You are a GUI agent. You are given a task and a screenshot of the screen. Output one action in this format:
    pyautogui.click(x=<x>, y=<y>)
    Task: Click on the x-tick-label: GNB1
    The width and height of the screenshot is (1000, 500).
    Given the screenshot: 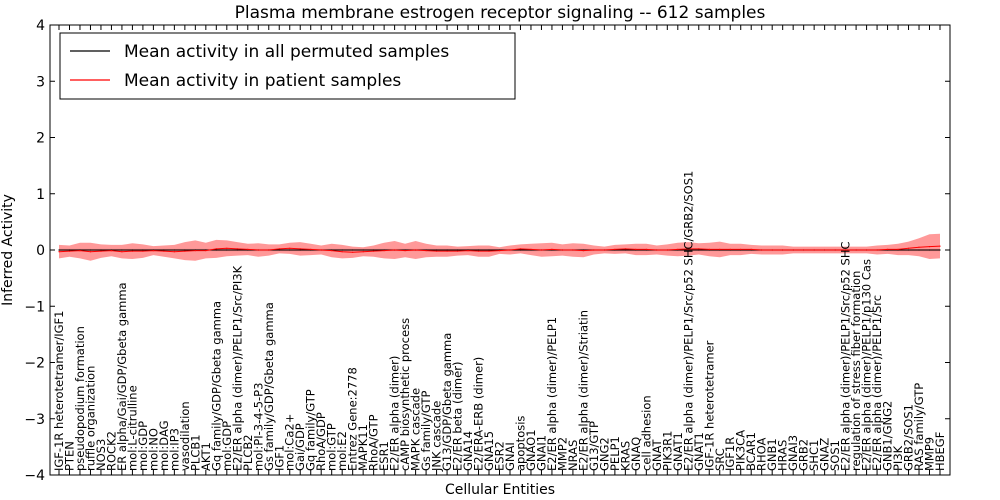 What is the action you would take?
    pyautogui.click(x=772, y=454)
    